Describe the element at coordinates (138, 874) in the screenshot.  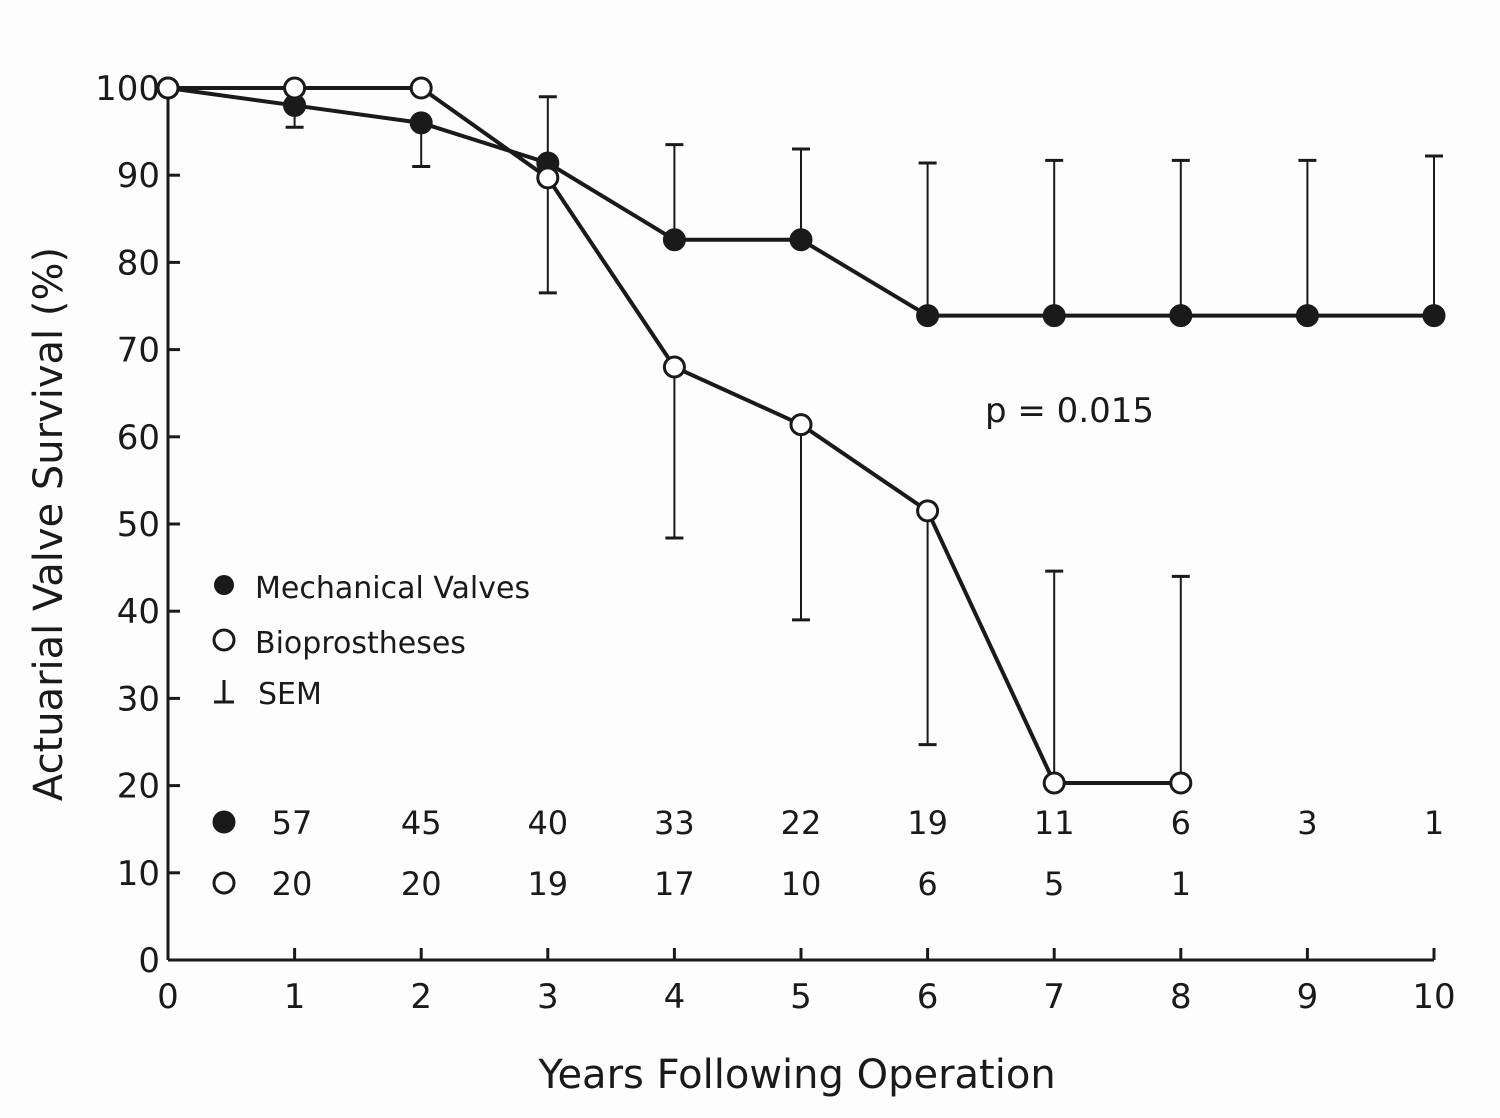
I see `y-tick-label: 10` at that location.